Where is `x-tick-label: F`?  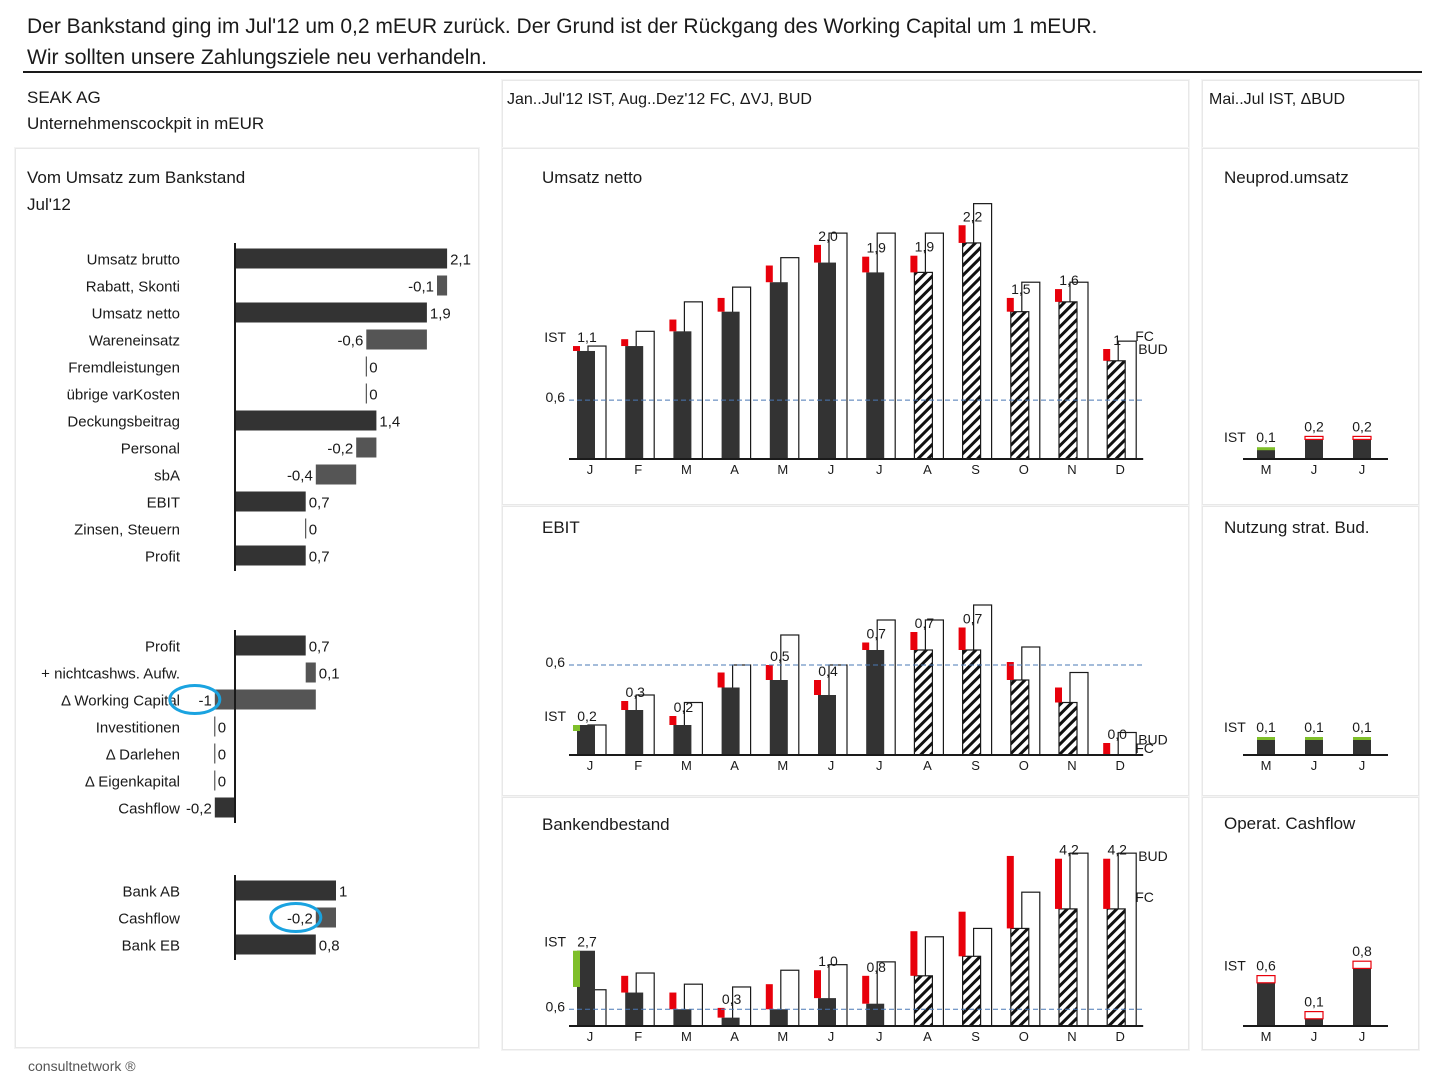
x-tick-label: F is located at coordinates (638, 765).